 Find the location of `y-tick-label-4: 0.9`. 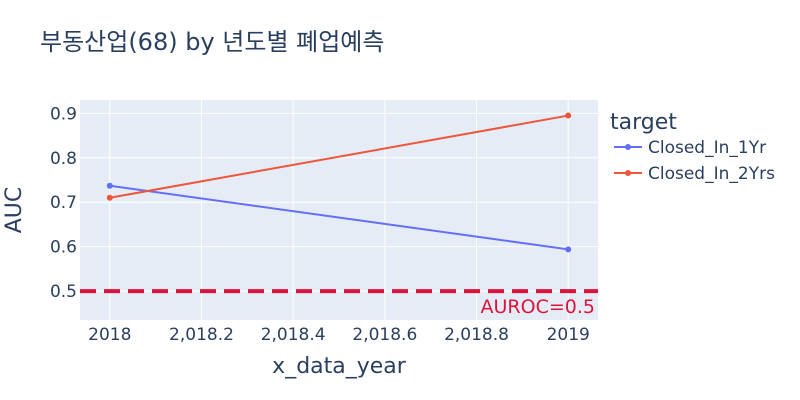

y-tick-label-4: 0.9 is located at coordinates (63, 114).